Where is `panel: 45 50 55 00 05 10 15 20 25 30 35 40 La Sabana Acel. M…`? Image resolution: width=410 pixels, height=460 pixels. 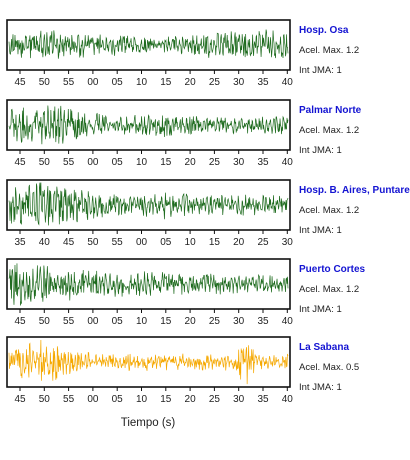 panel: 45 50 55 00 05 10 15 20 25 30 35 40 La Sabana Acel. M… is located at coordinates (182, 370).